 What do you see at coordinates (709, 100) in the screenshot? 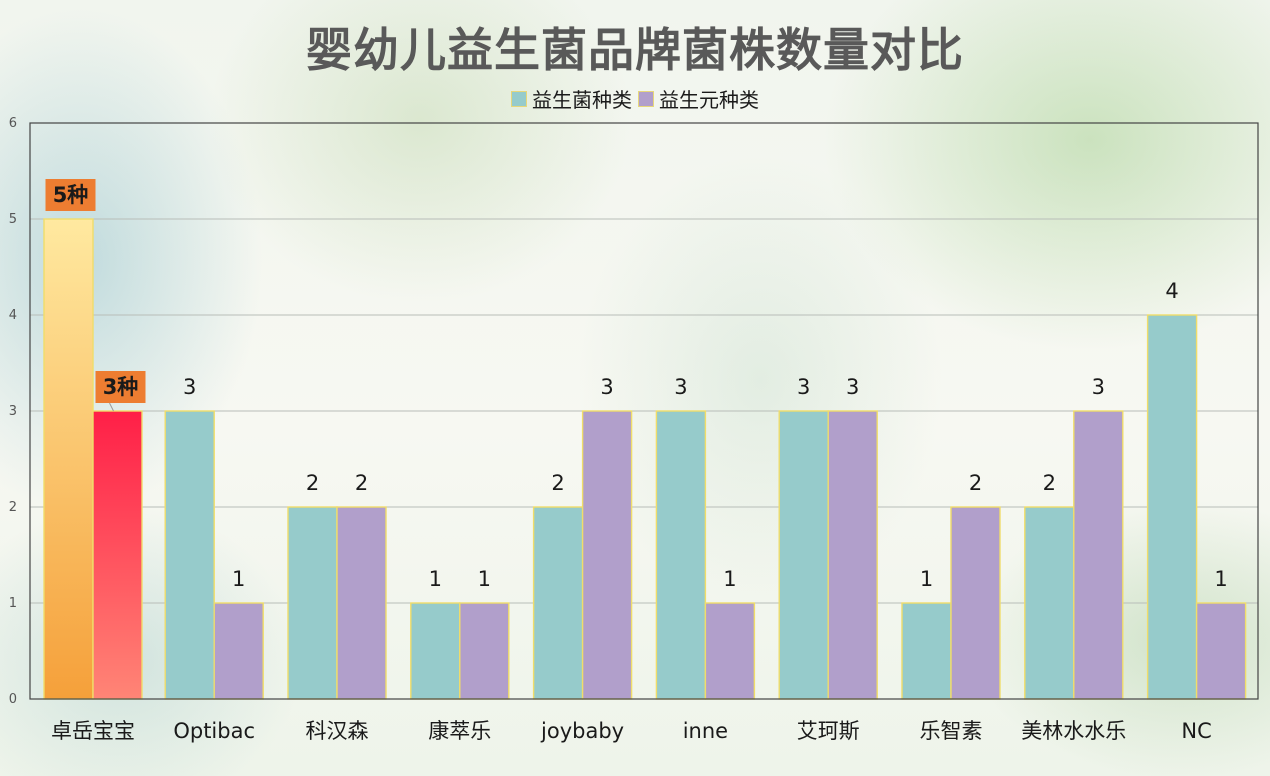
I see `legend-label-prebiotic: 益生元种类` at bounding box center [709, 100].